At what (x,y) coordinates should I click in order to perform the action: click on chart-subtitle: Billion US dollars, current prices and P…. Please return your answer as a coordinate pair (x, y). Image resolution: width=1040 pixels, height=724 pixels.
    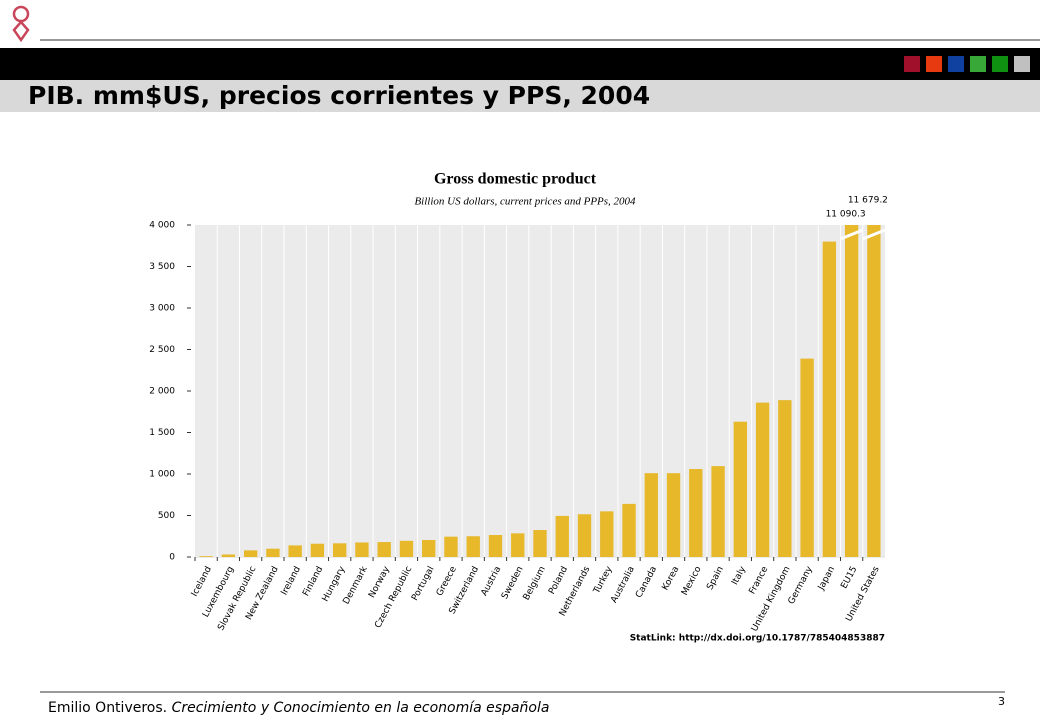
    Looking at the image, I should click on (525, 202).